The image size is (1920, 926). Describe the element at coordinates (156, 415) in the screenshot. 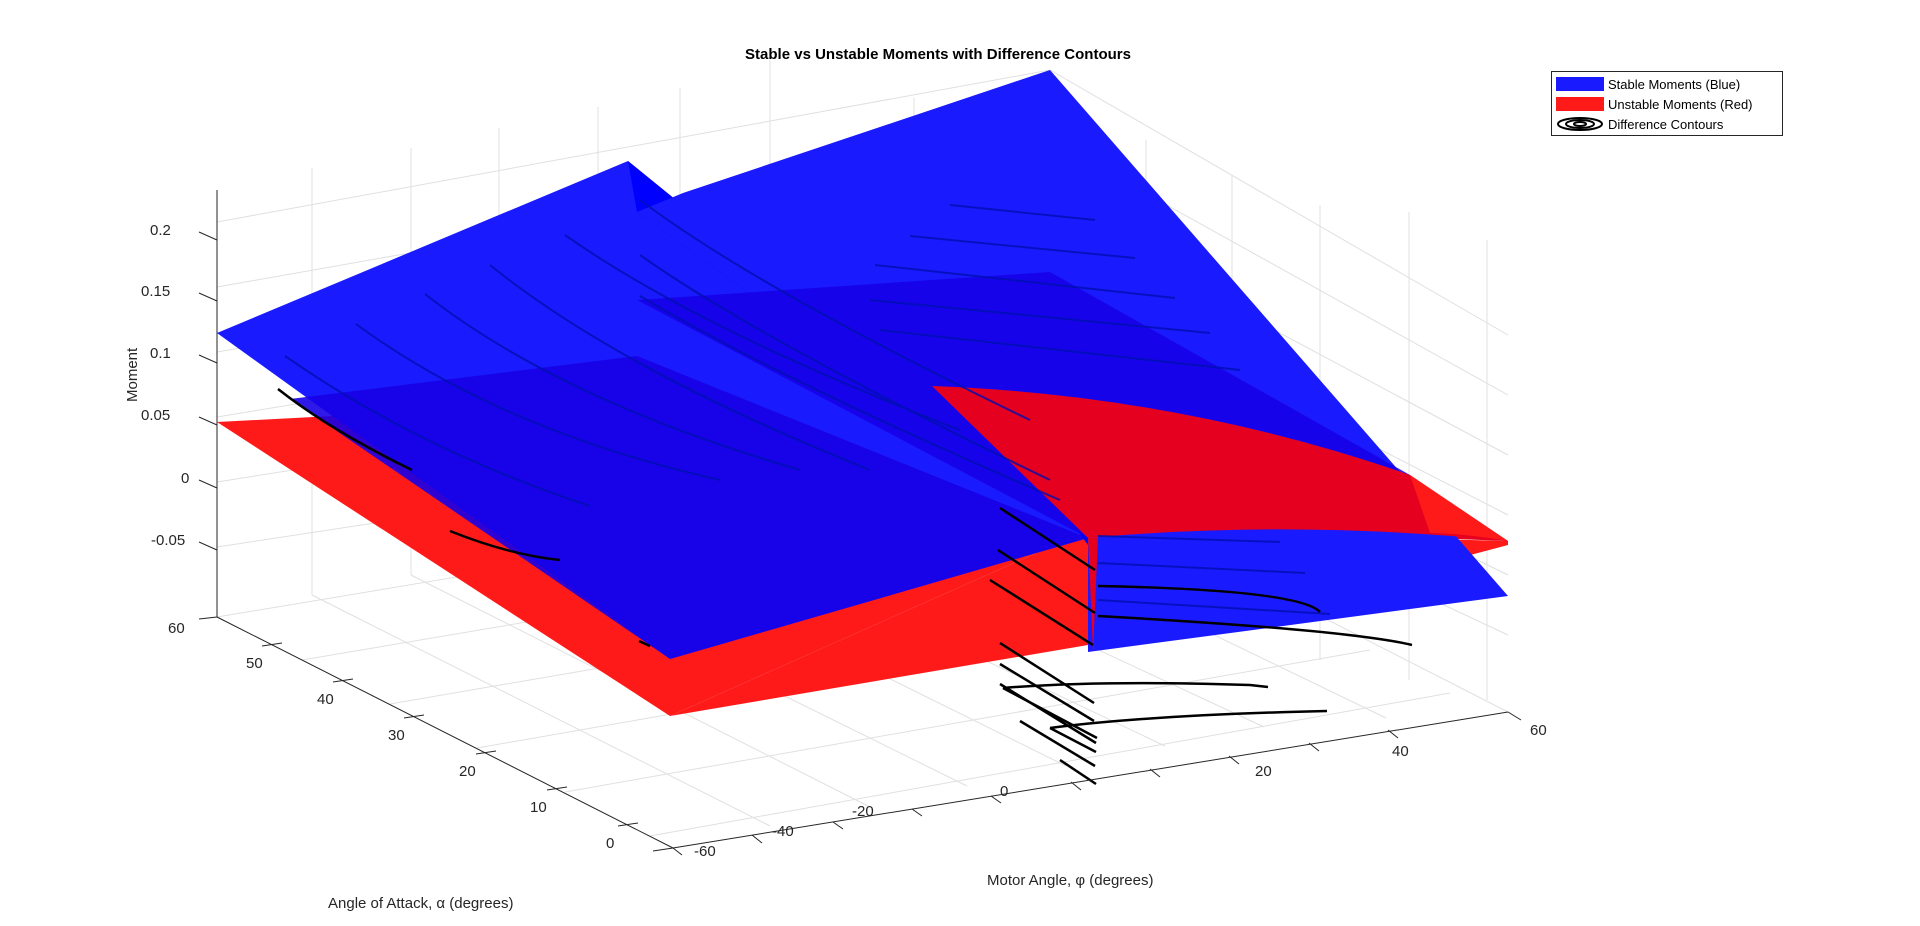

I see `z-tick-label: 0.05` at that location.